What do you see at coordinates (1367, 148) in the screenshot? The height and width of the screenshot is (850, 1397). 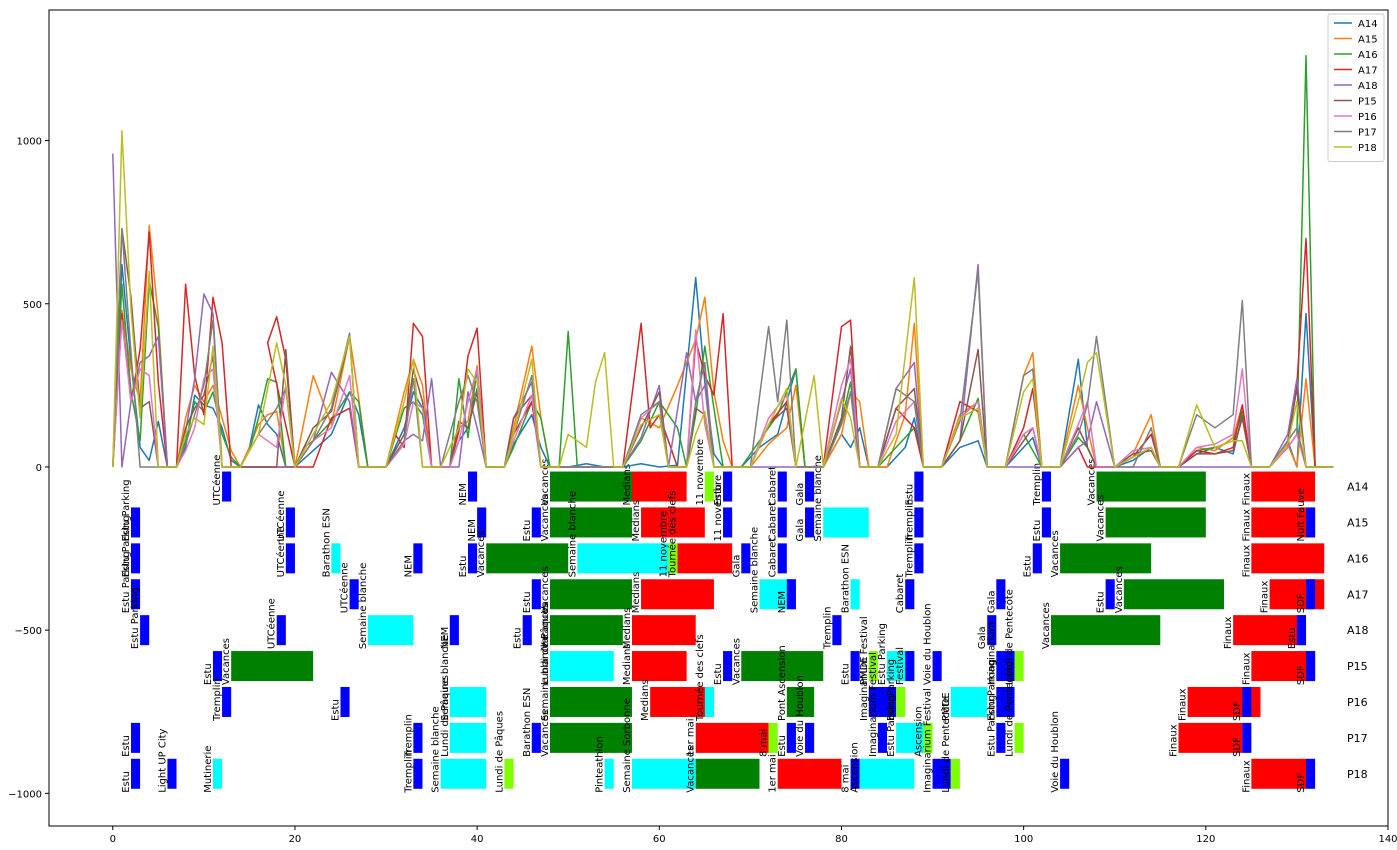 I see `legend-entry: P18` at bounding box center [1367, 148].